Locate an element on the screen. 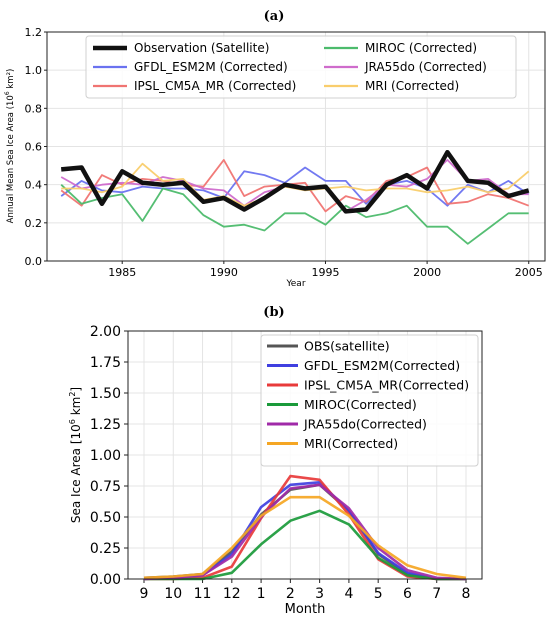 The width and height of the screenshot is (550, 620). panel-a-legend-entry: JRA55do (Corrected) is located at coordinates (425, 67).